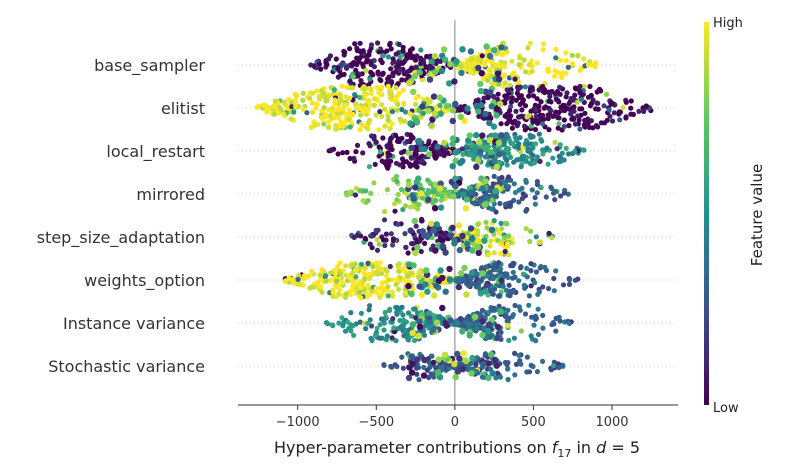 The image size is (800, 470). Describe the element at coordinates (155, 152) in the screenshot. I see `feature-label: local_restart` at that location.